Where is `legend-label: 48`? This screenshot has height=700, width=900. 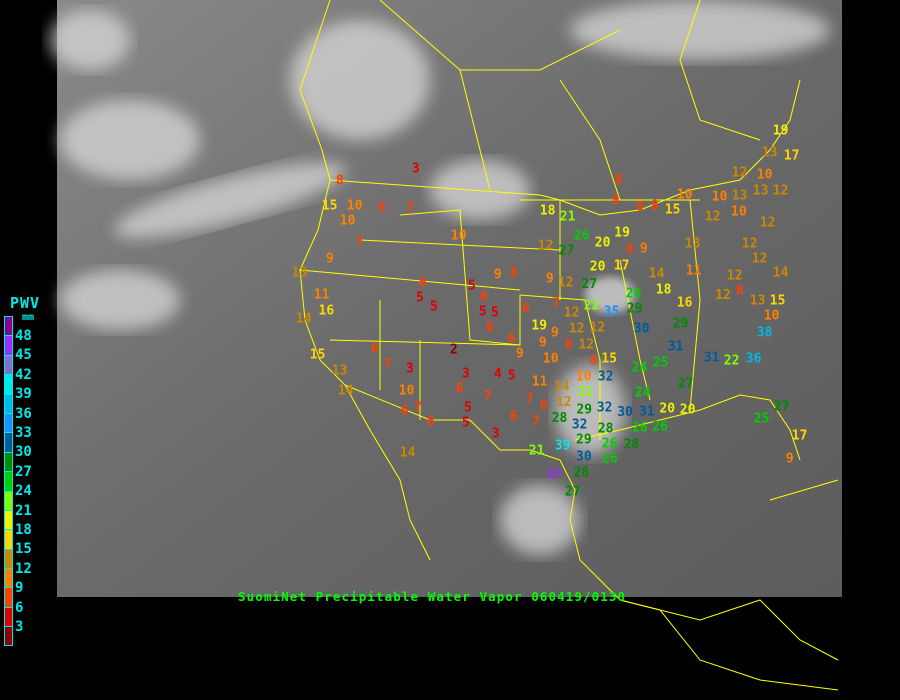
legend-label: 48 is located at coordinates (23, 336).